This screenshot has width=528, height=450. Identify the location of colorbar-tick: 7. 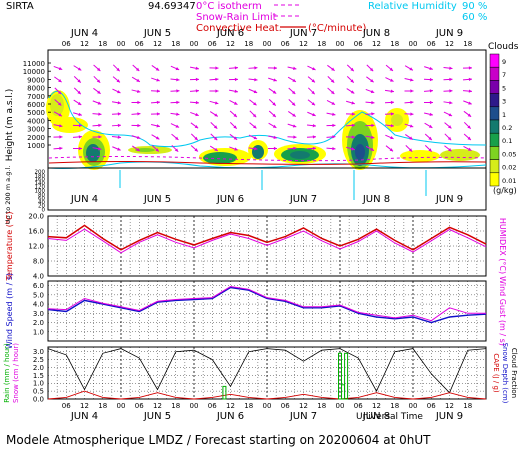
(504, 75).